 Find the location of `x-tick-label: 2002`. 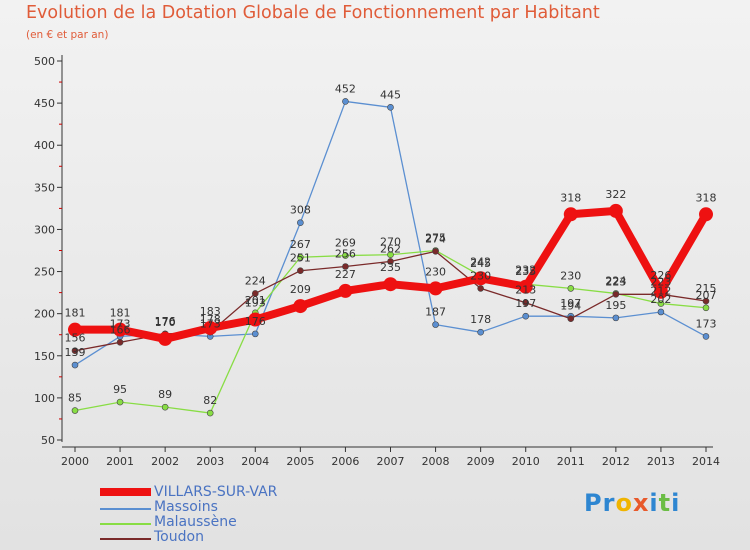

x-tick-label: 2002 is located at coordinates (165, 461).